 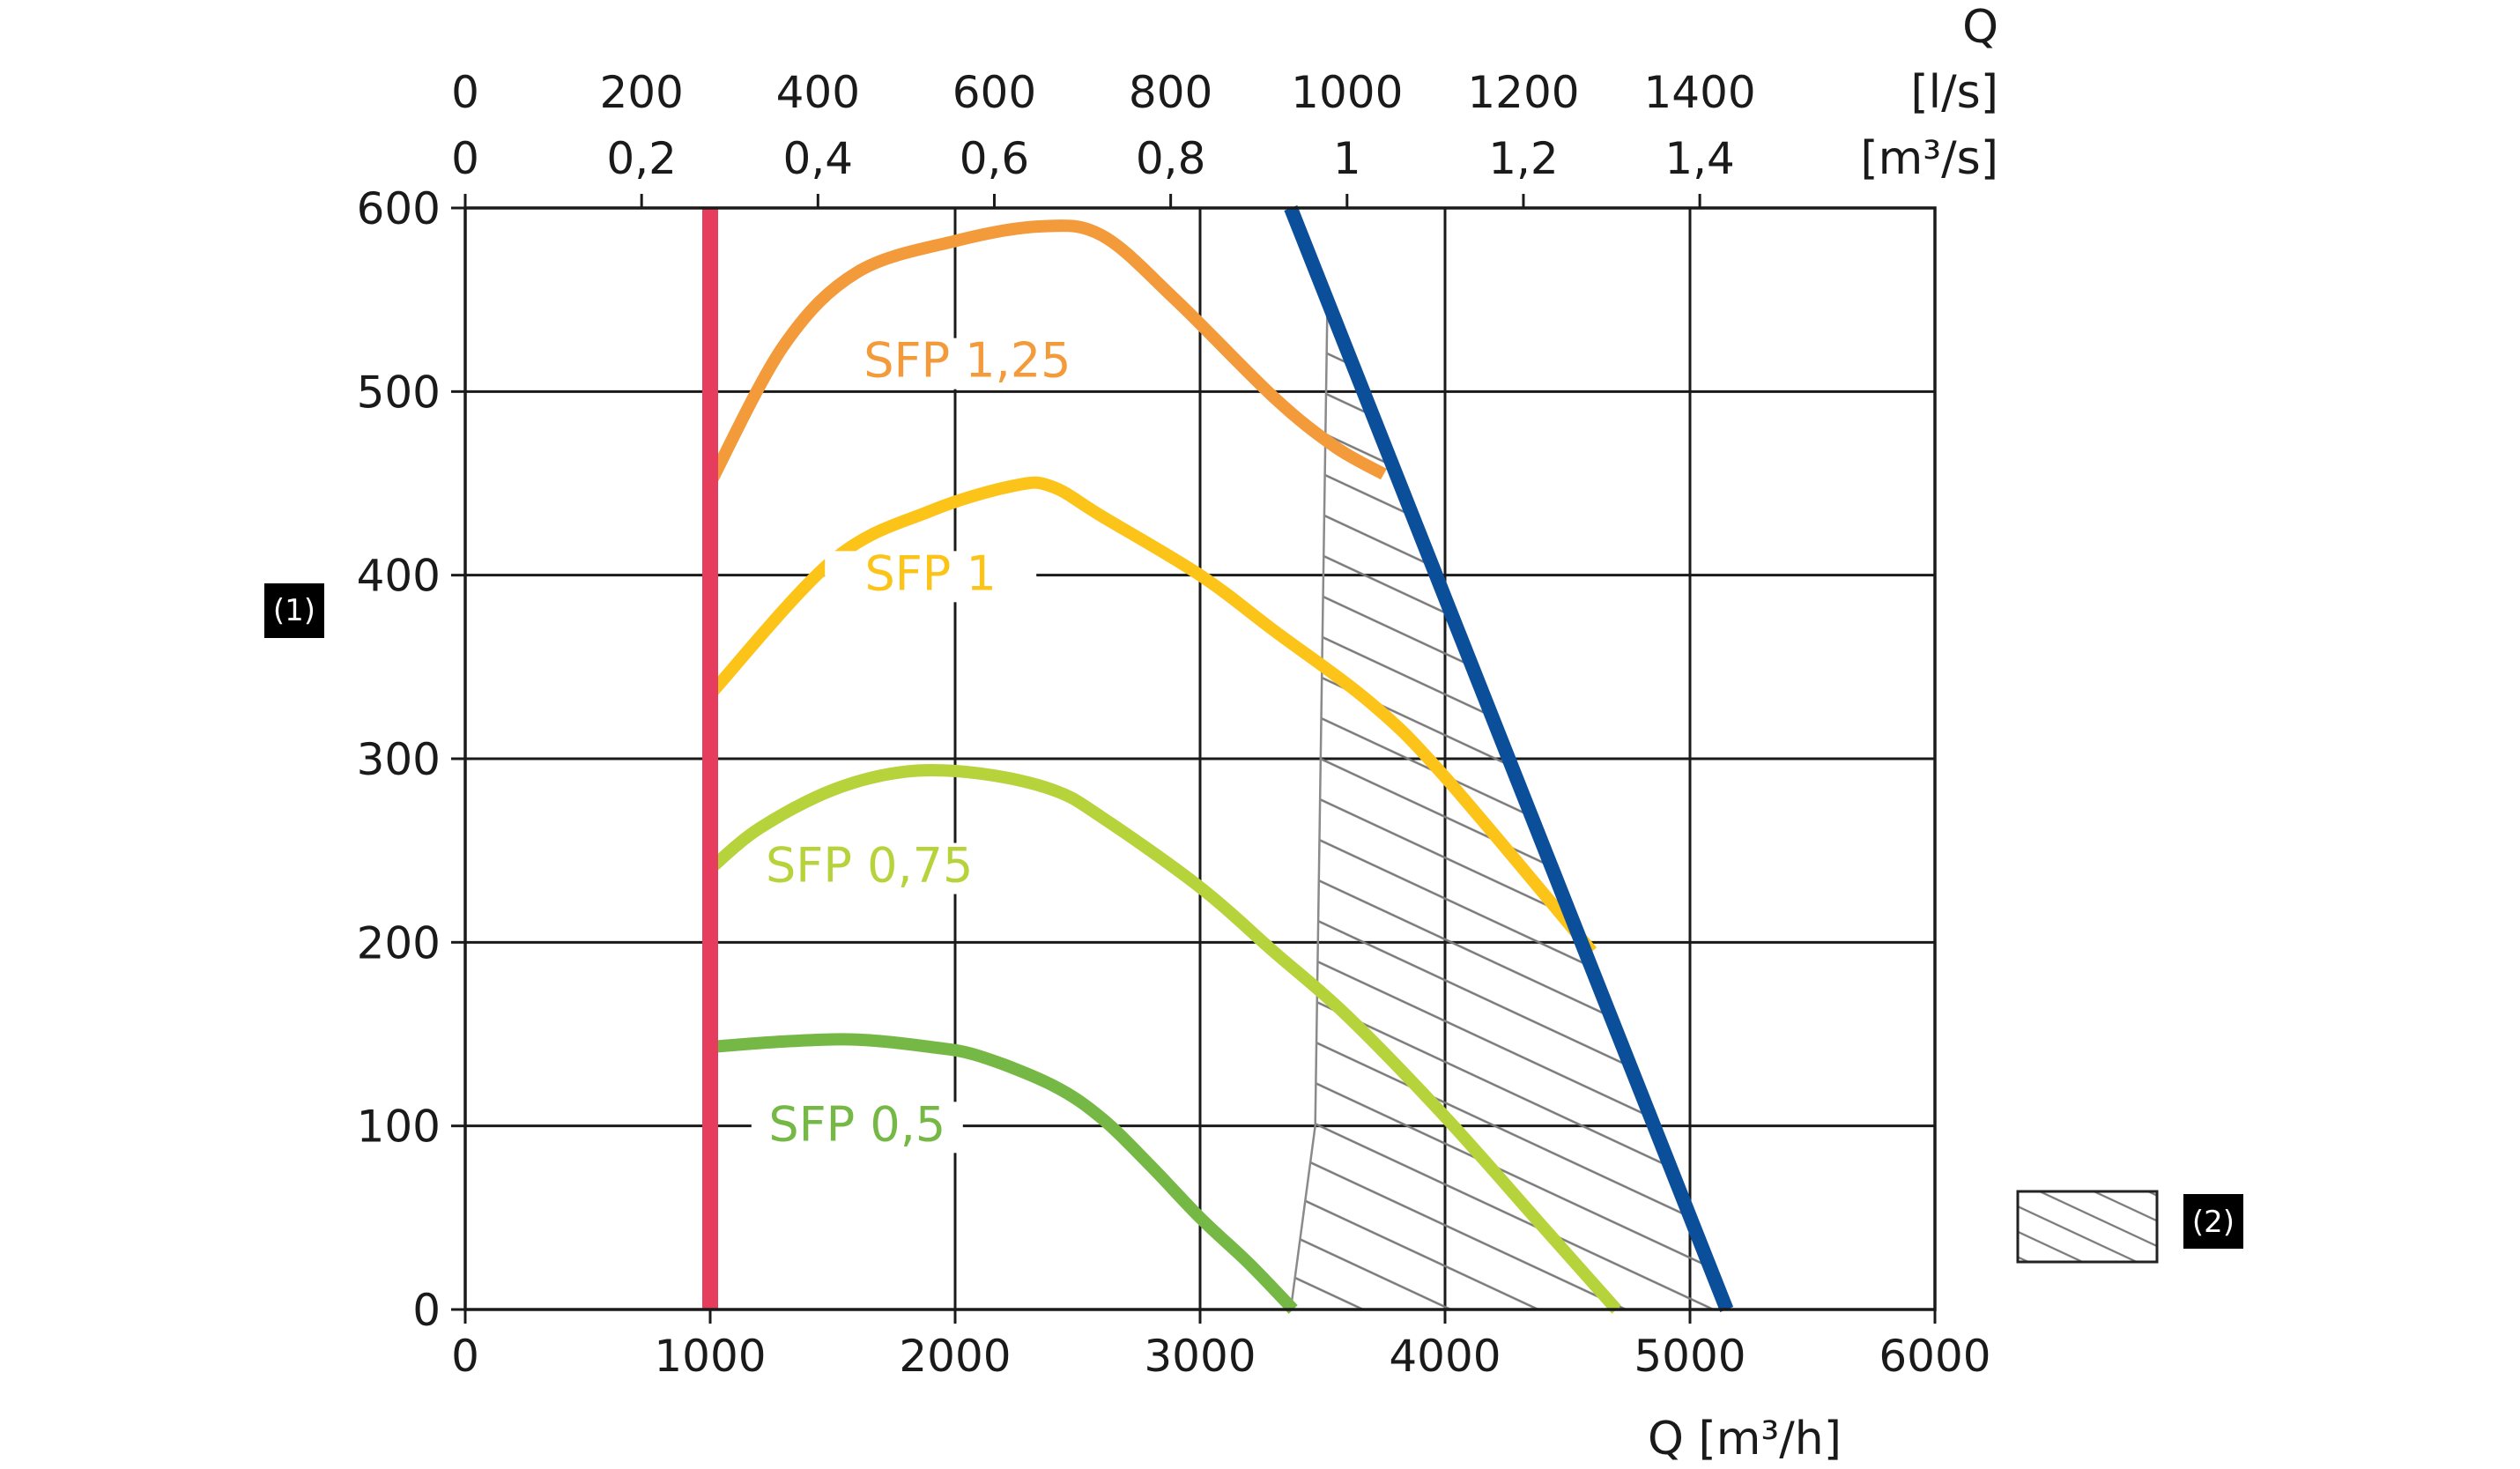 I want to click on top-tick-label-ls: 800, so click(x=1170, y=93).